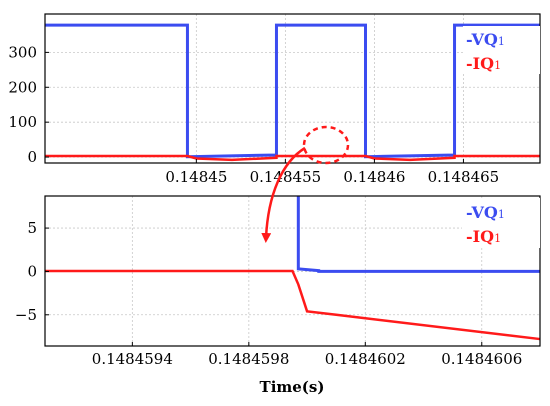 The width and height of the screenshot is (550, 406). Describe the element at coordinates (483, 63) in the screenshot. I see `top-legend-iq1: -IQ1` at that location.